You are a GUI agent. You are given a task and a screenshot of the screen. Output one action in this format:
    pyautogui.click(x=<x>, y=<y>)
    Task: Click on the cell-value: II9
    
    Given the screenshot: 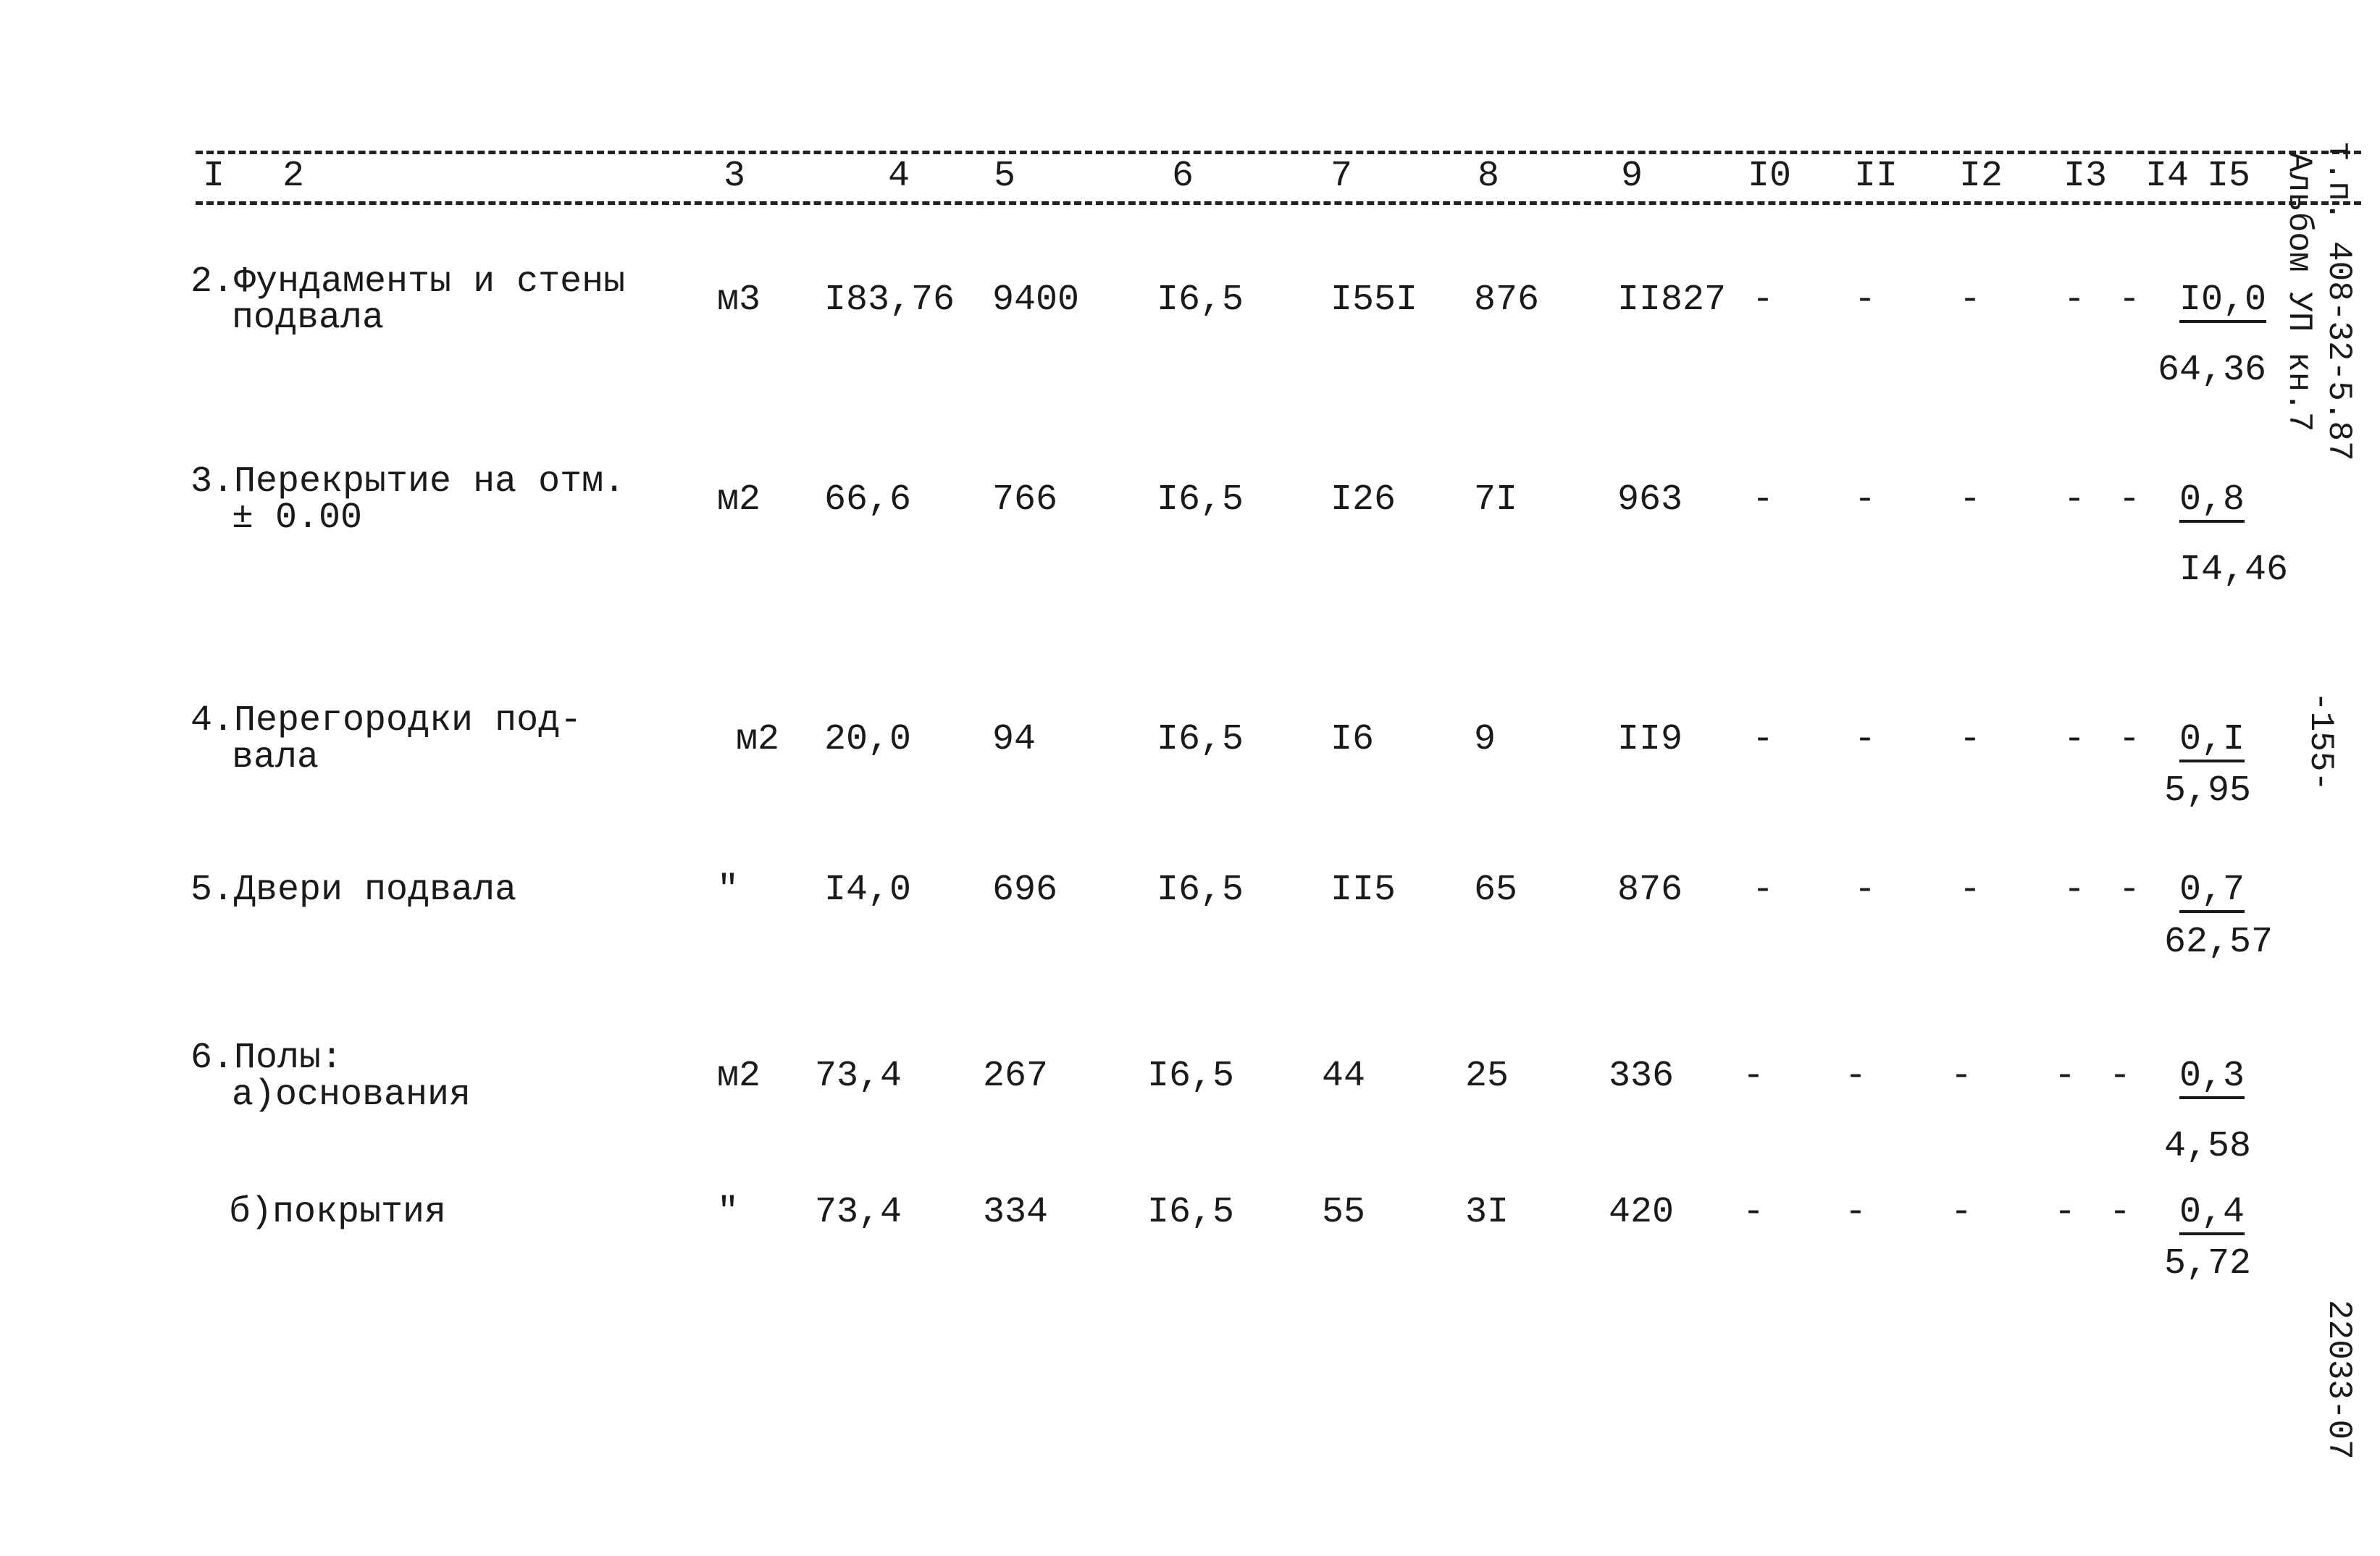 What is the action you would take?
    pyautogui.click(x=1650, y=739)
    